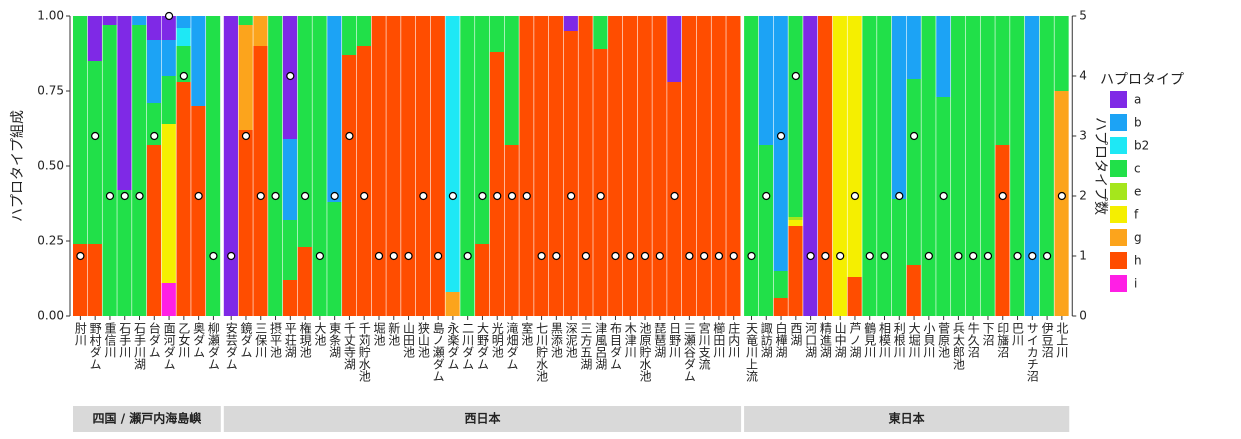 The image size is (1241, 439). I want to click on x-tick-label: 平荘湖, so click(290, 340).